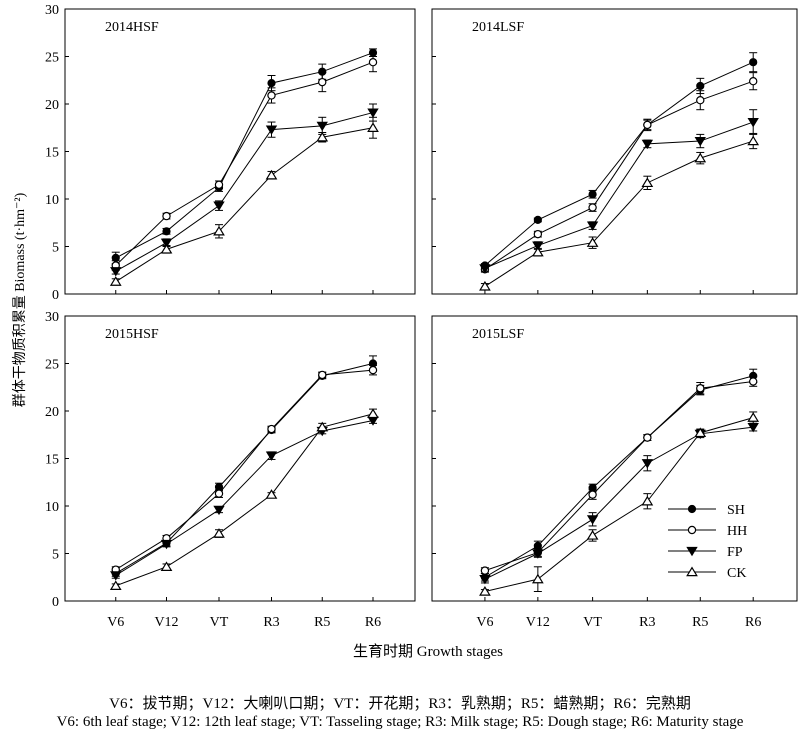 Image resolution: width=800 pixels, height=736 pixels. Describe the element at coordinates (692, 571) in the screenshot. I see `legend-marker-CK` at that location.